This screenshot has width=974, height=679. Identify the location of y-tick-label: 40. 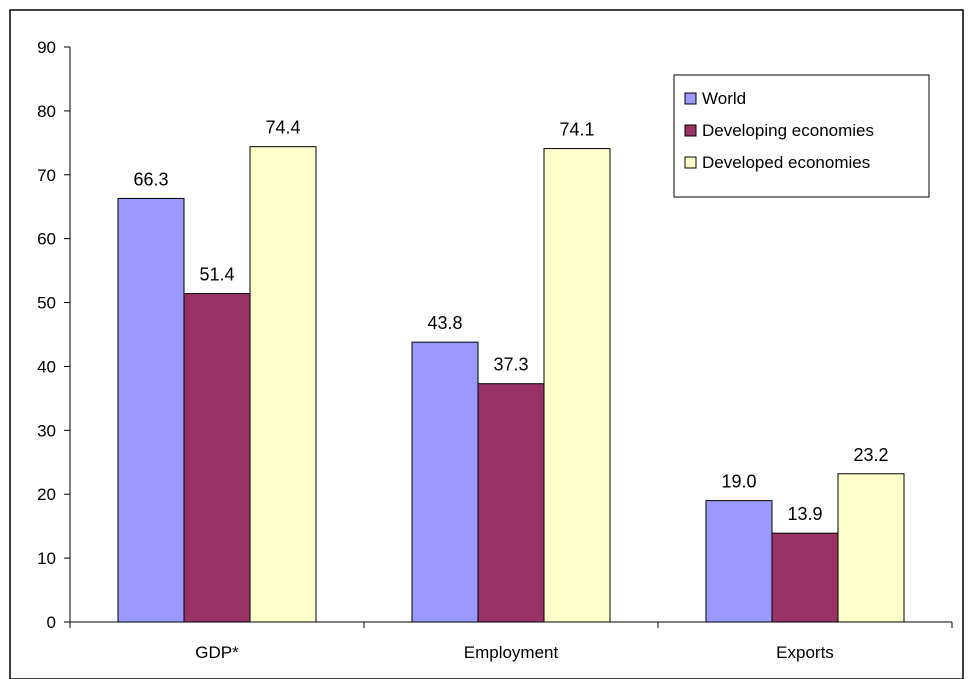
(46, 366).